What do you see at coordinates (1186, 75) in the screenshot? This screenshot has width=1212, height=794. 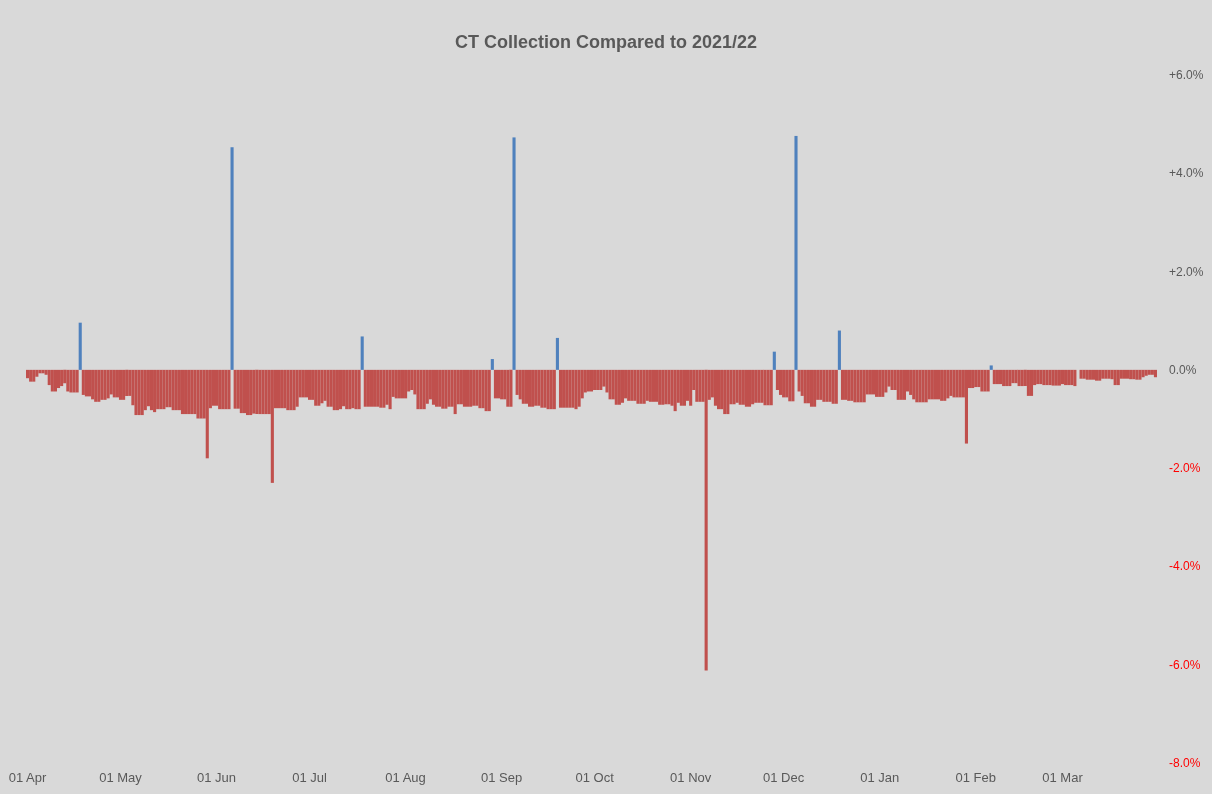 I see `y-tick-label: +6.0%` at bounding box center [1186, 75].